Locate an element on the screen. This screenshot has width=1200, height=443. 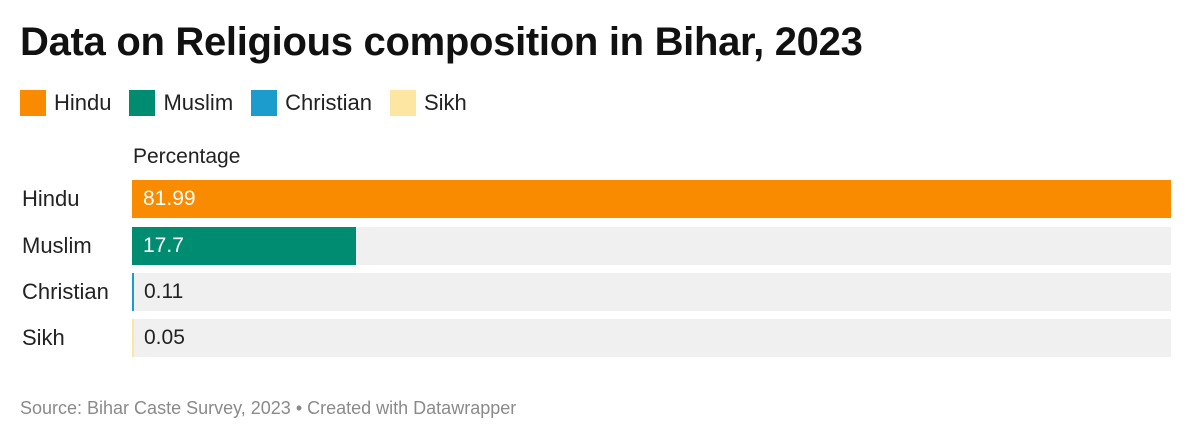
legend-swatch-hindu is located at coordinates (33, 103).